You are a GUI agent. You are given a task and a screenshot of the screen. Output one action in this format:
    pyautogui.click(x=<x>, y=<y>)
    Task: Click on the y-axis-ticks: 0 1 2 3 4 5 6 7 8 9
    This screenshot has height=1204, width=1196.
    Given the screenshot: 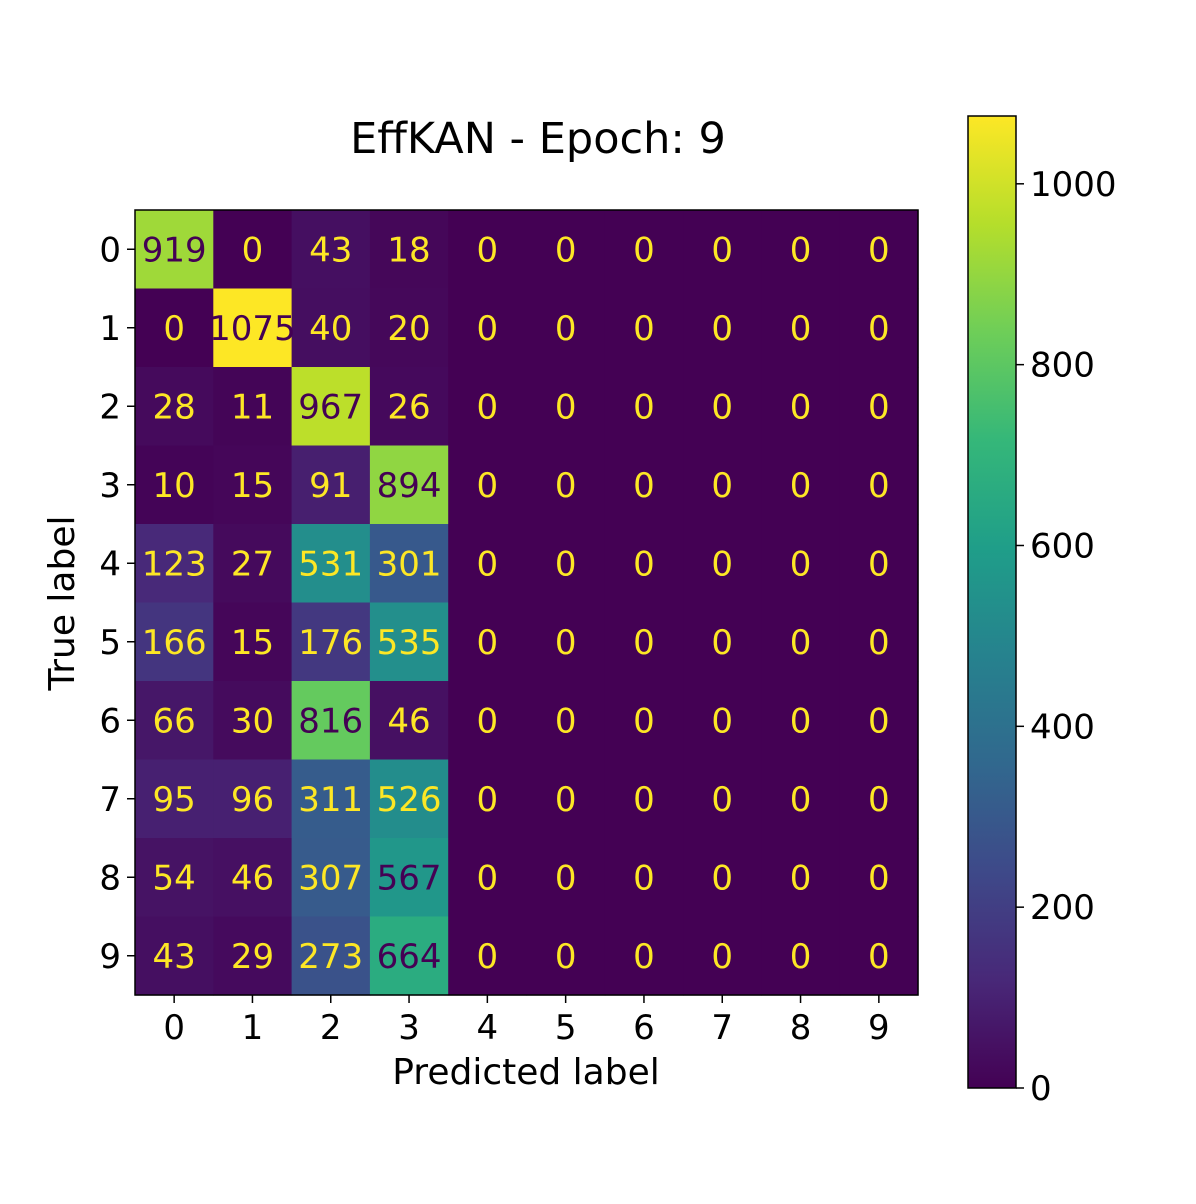 What is the action you would take?
    pyautogui.click(x=117, y=603)
    